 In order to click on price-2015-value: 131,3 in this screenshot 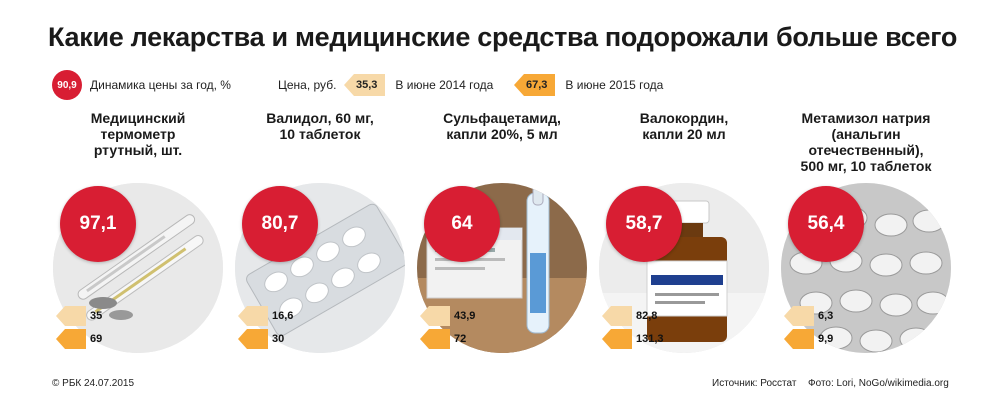, I will do `click(650, 339)`.